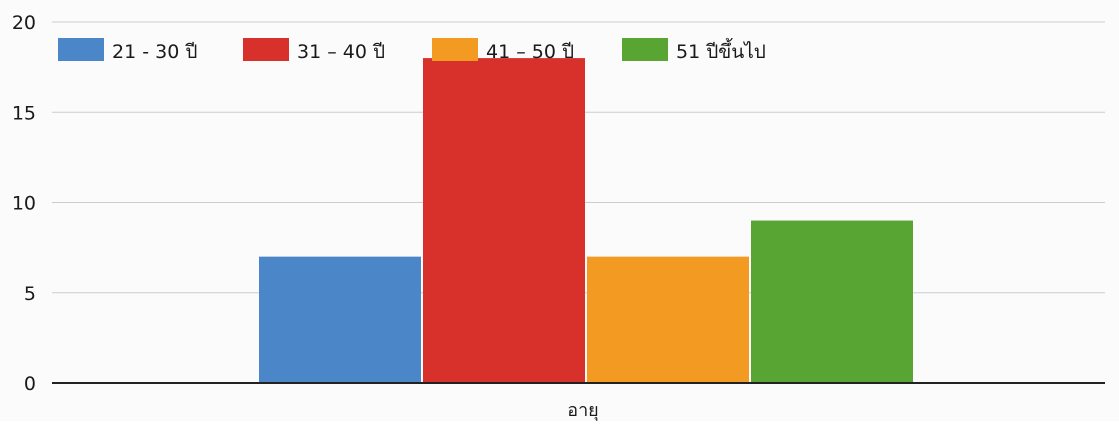 Image resolution: width=1119 pixels, height=425 pixels. Describe the element at coordinates (721, 50) in the screenshot. I see `legend-label: 51 ปีขึ้นไป` at that location.